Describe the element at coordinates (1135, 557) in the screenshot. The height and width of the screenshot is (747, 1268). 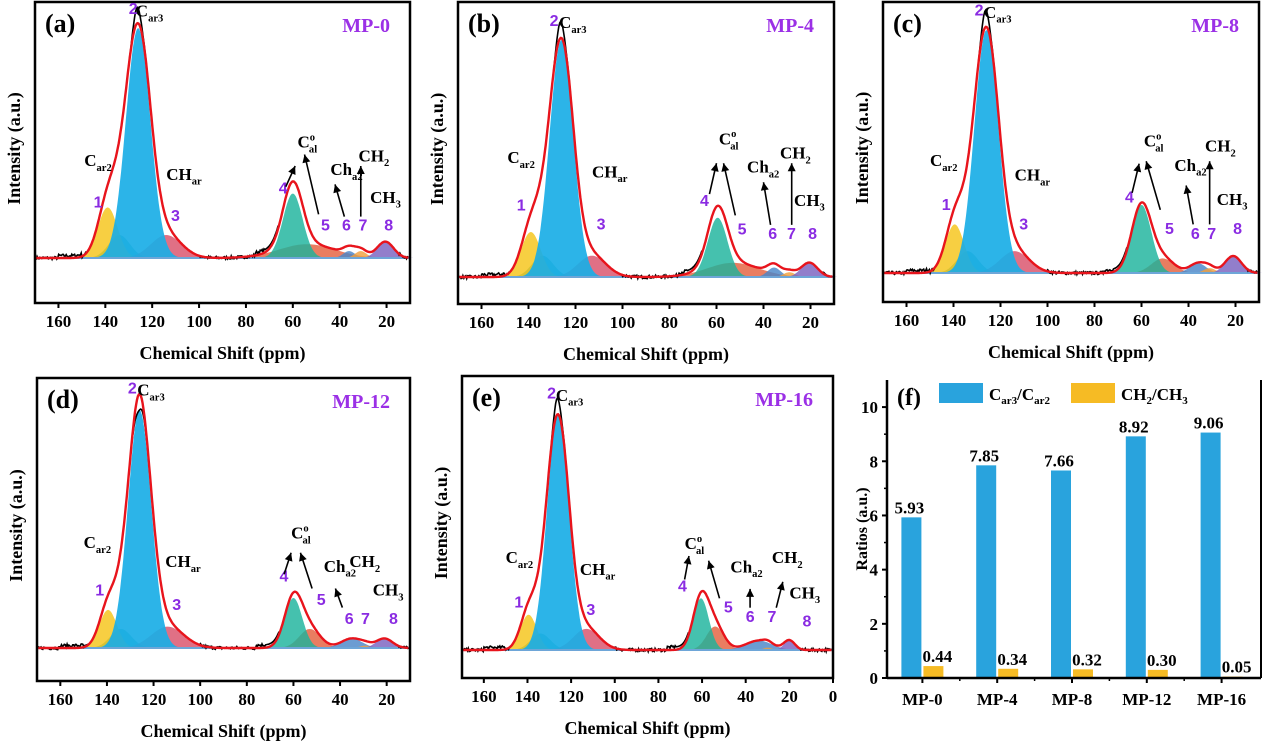
I see `bar-car3-car2` at that location.